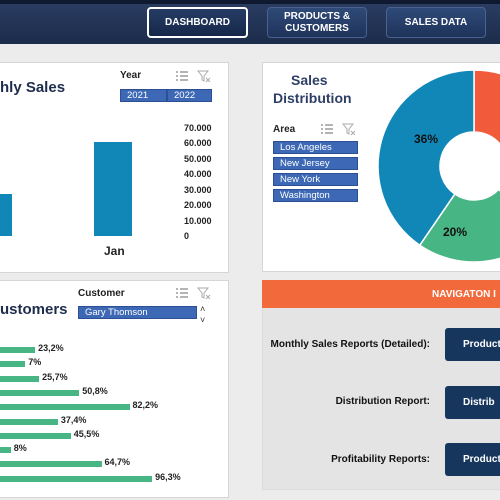 This screenshot has height=500, width=500. I want to click on pie-label-20: 20%, so click(455, 232).